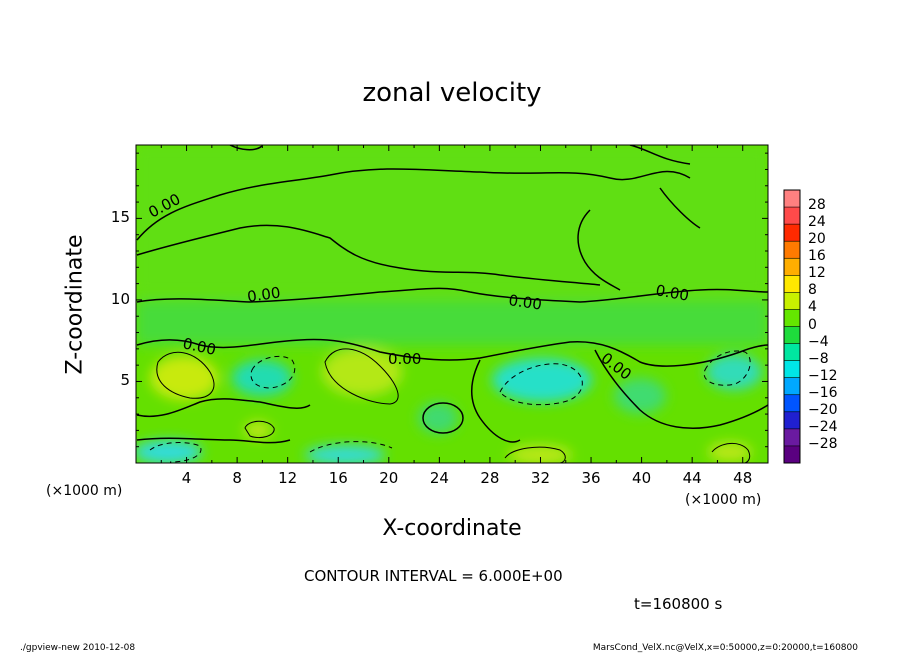 This screenshot has height=654, width=904. I want to click on colorbar-label: −12, so click(823, 375).